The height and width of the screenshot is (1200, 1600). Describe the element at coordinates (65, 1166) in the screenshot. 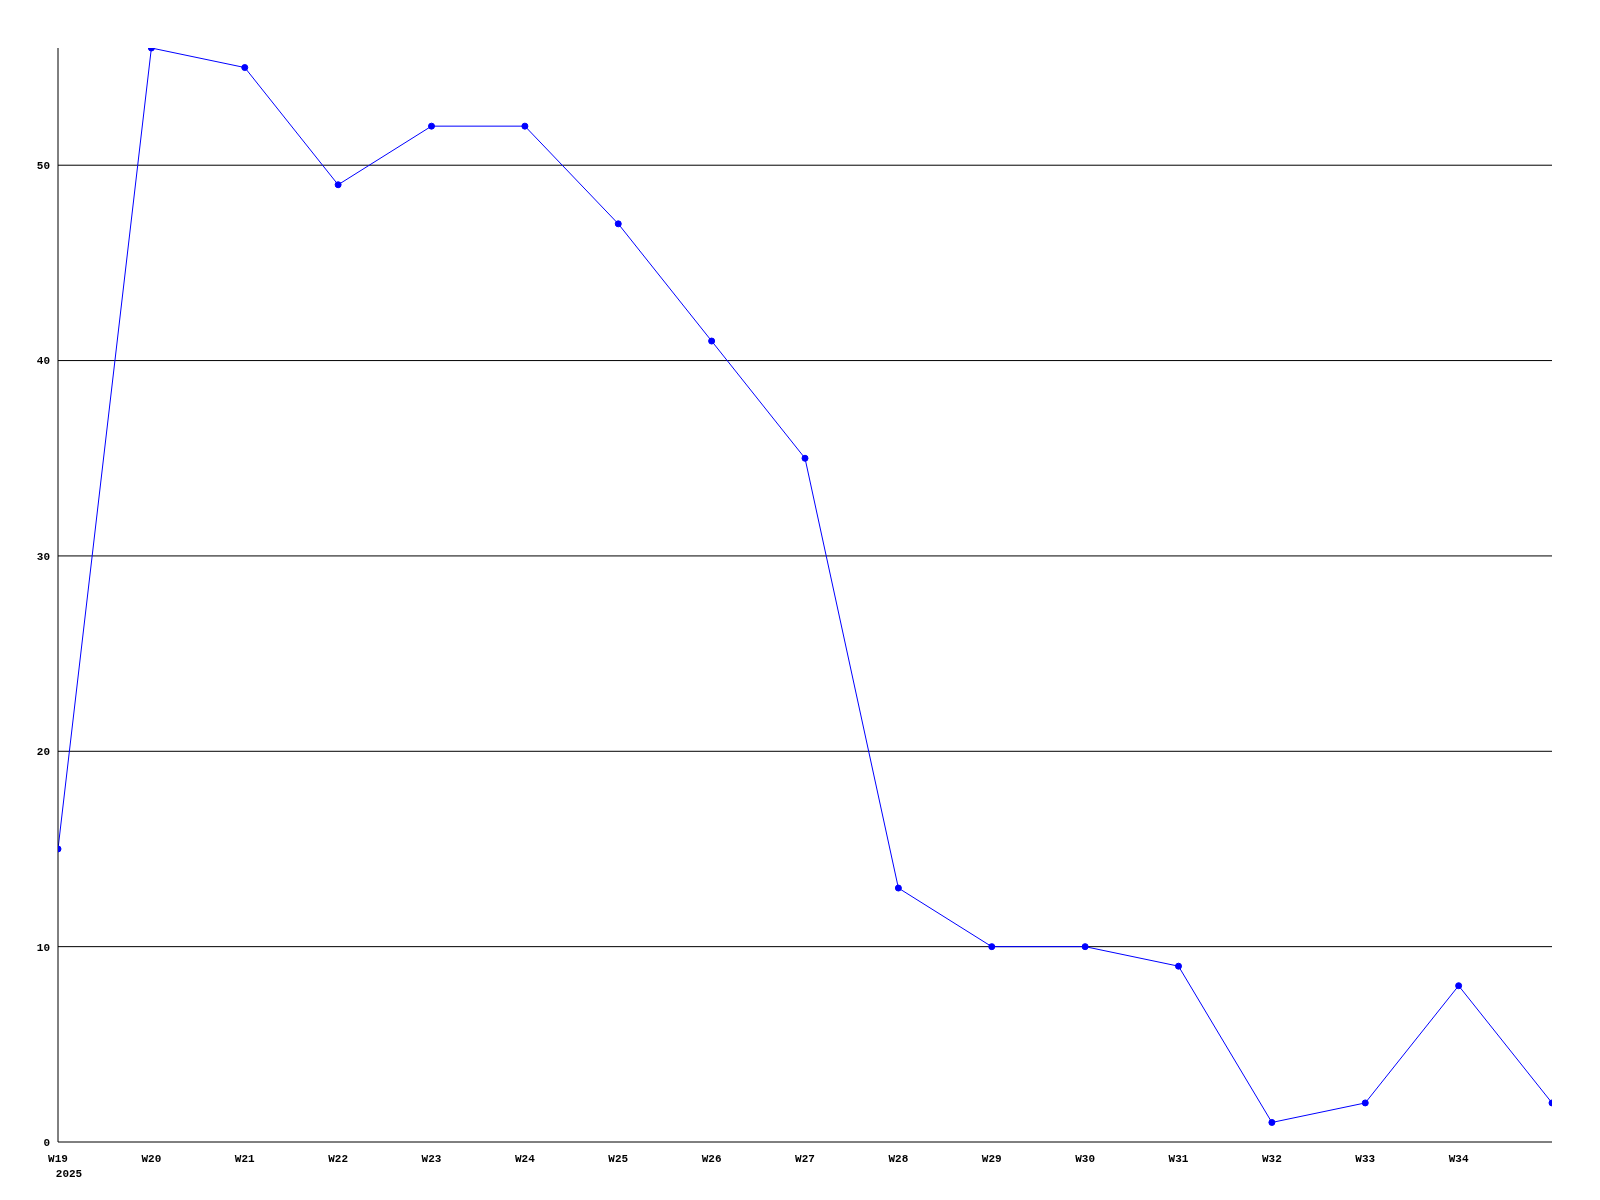

I see `x-tick-label: W19 2025` at that location.